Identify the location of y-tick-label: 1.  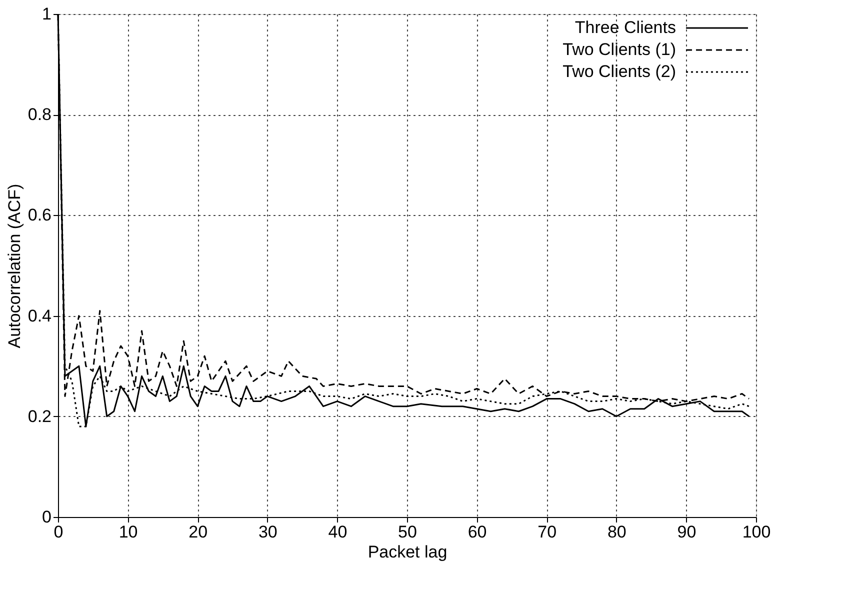
(47, 14).